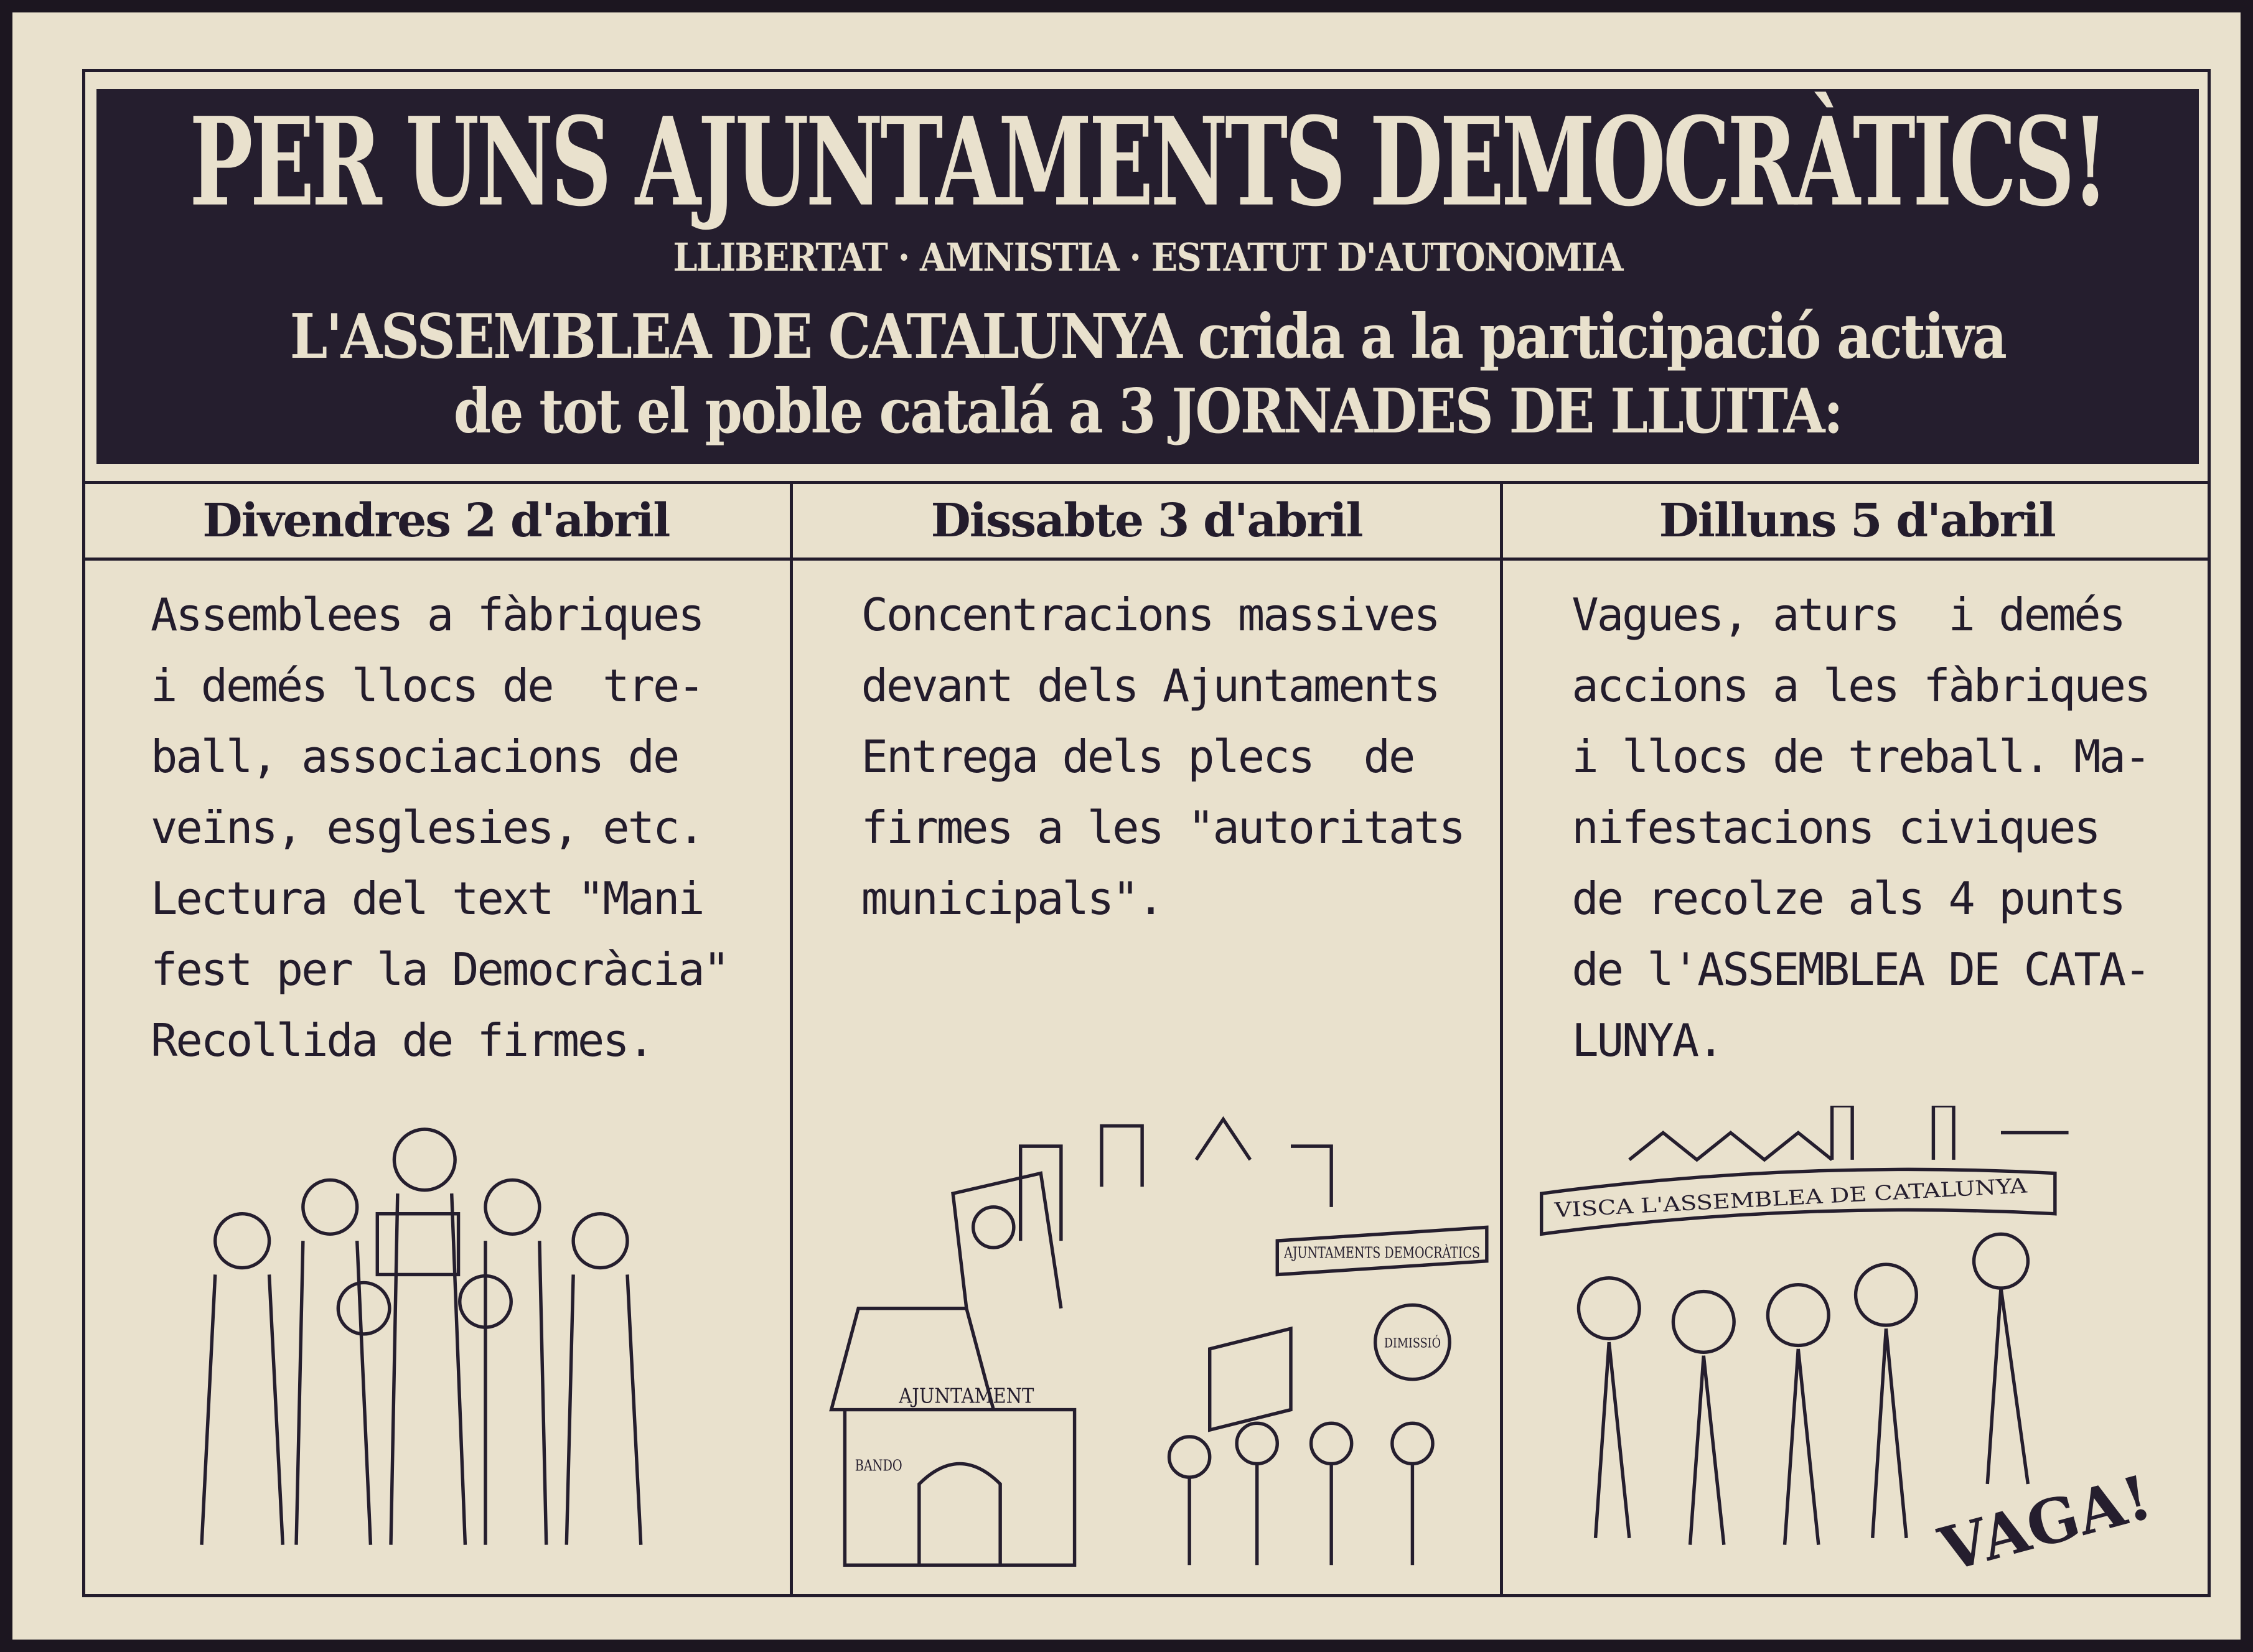 This screenshot has height=1652, width=2253. Describe the element at coordinates (1790, 1198) in the screenshot. I see `catalunya-banner: VISCA L'ASSEMBLEA DE CATALUNYA` at that location.